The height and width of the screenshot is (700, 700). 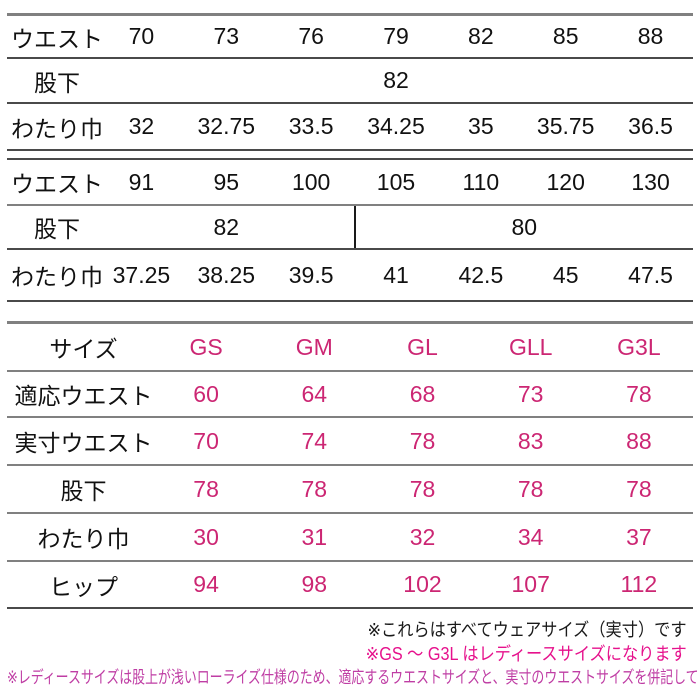 What do you see at coordinates (422, 393) in the screenshot?
I see `fit-waist-value: 68` at bounding box center [422, 393].